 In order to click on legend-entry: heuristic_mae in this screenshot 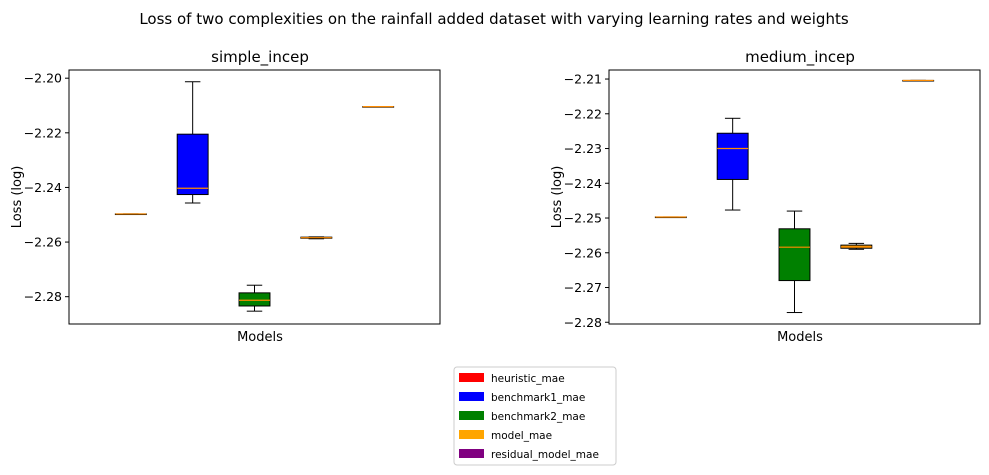, I will do `click(512, 379)`.